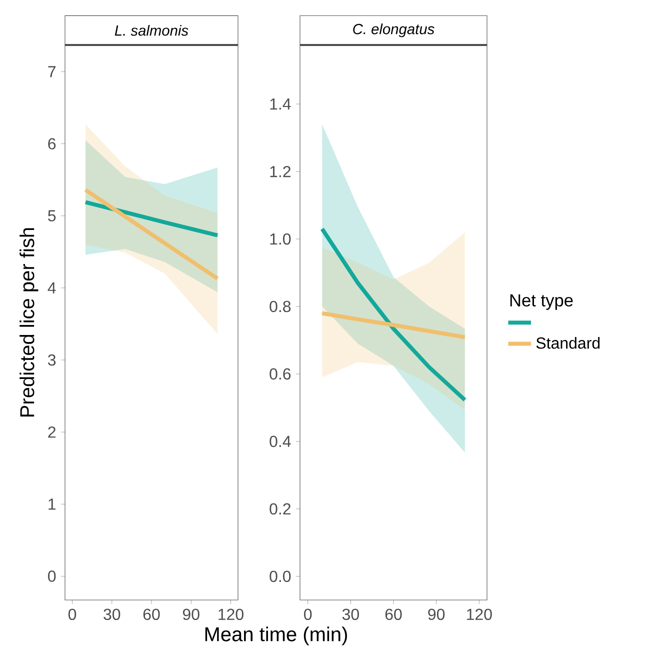 This screenshot has width=652, height=658. I want to click on y-tick-label: 0.8, so click(280, 306).